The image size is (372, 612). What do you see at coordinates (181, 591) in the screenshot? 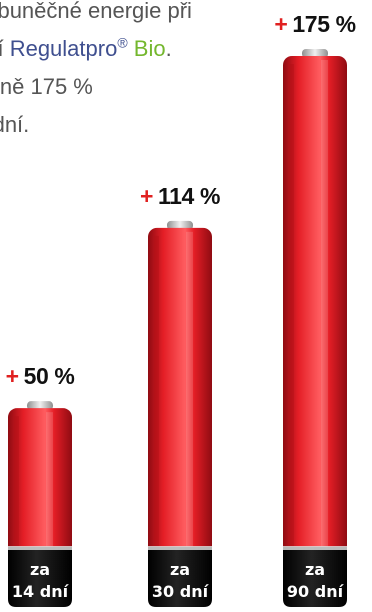
I see `battery-period-line-2: 30 dní` at bounding box center [181, 591].